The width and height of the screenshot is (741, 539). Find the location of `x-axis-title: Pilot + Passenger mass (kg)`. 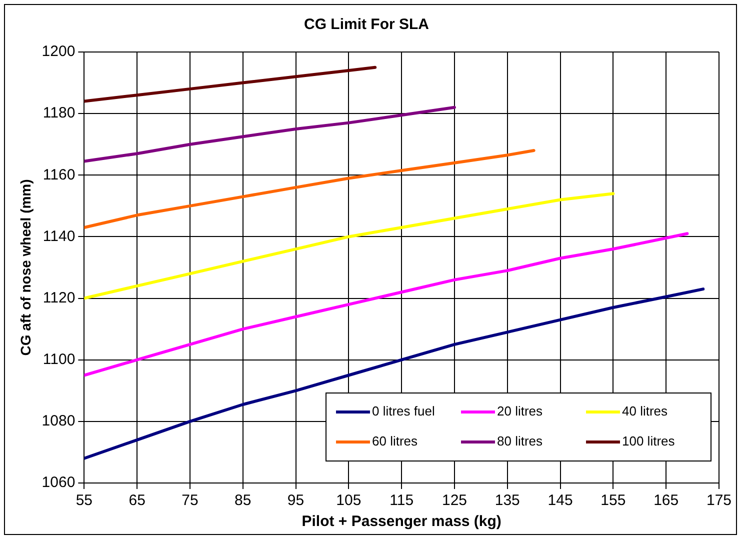

x-axis-title: Pilot + Passenger mass (kg) is located at coordinates (402, 521).